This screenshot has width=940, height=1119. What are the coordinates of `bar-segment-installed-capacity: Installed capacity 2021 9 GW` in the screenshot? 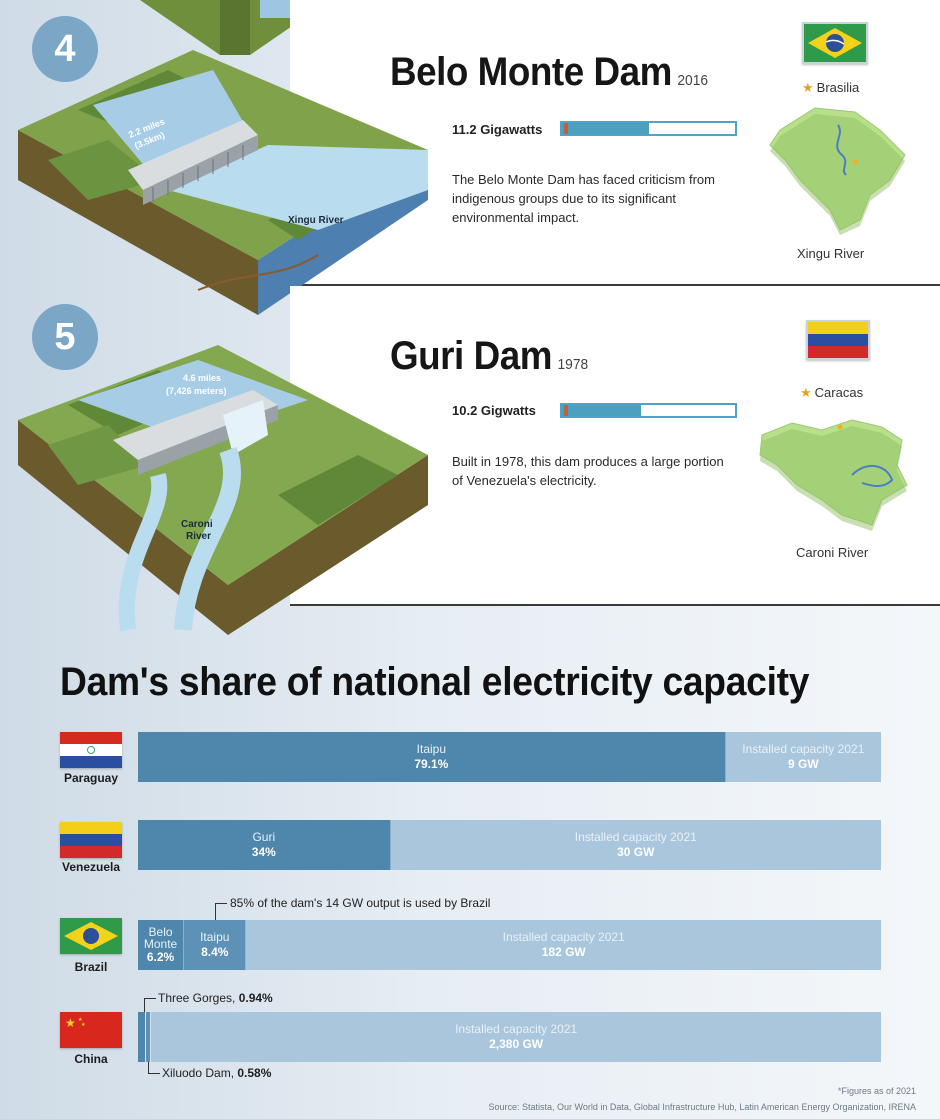 It's located at (803, 757).